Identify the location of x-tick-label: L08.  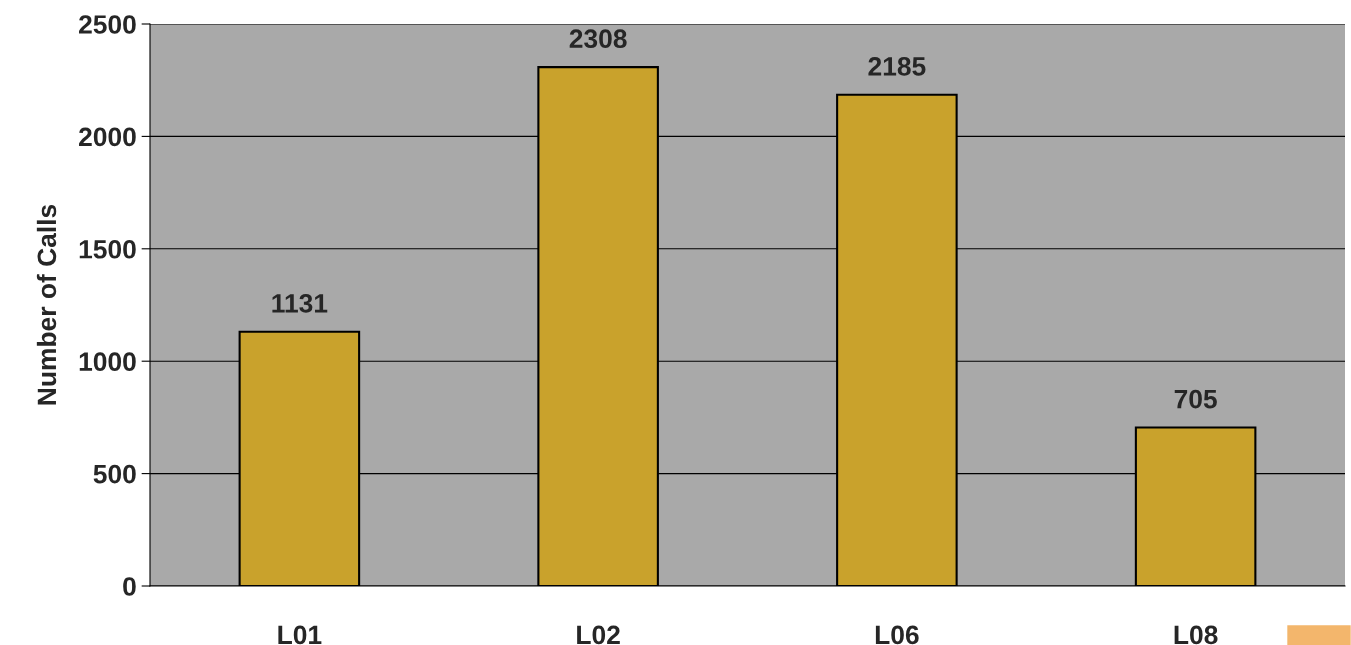
(1196, 635).